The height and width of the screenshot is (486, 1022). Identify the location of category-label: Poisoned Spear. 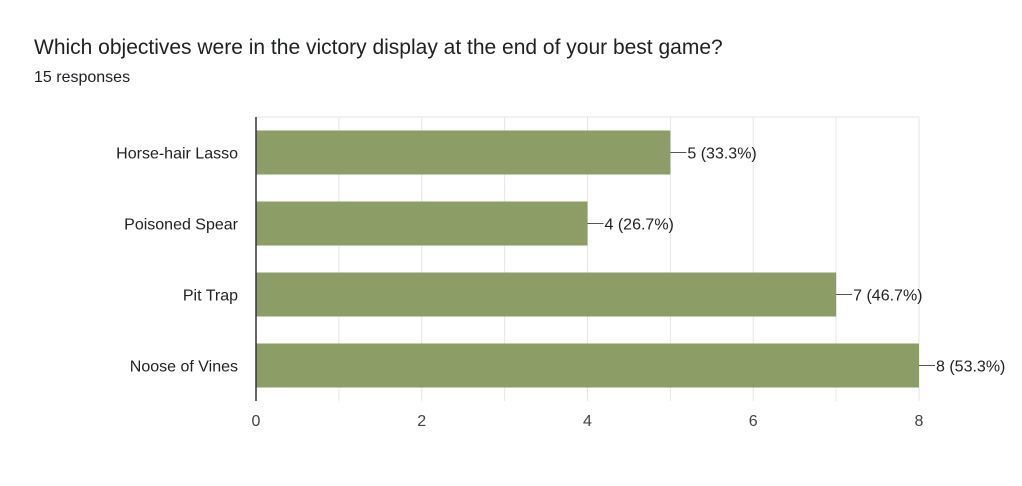
(181, 225).